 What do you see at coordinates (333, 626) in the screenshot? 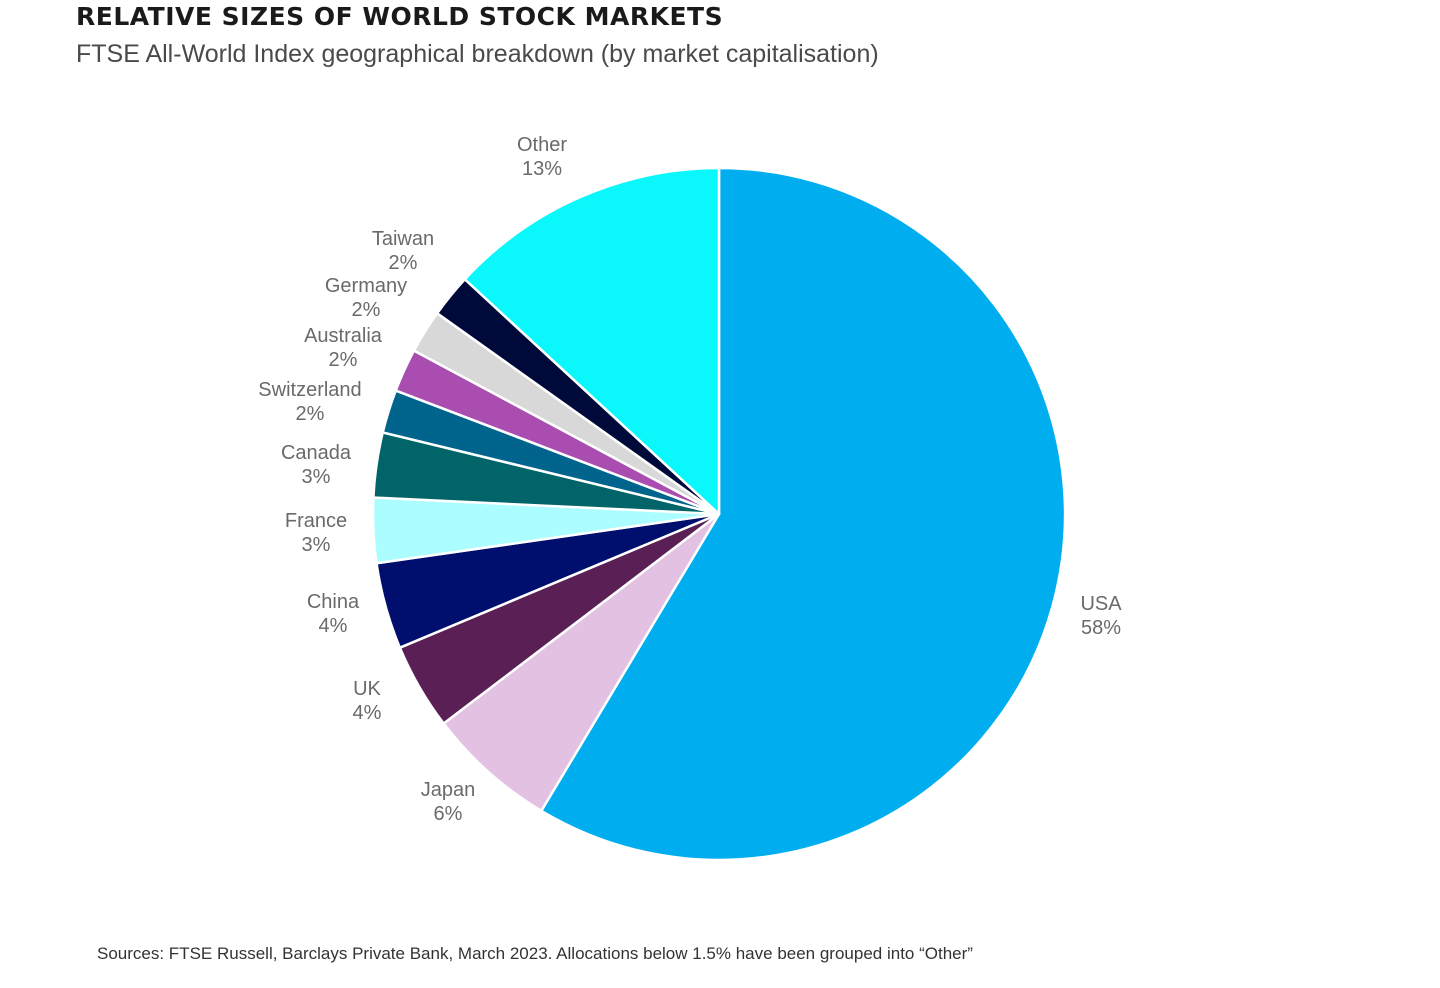
I see `slice-value-china: 4%` at bounding box center [333, 626].